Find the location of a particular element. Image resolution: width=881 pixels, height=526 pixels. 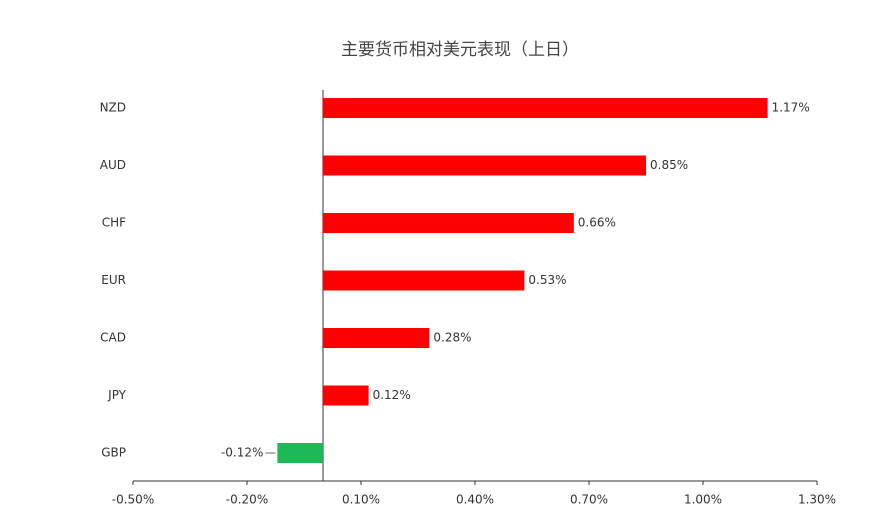

y-tick-label: CAD is located at coordinates (113, 338).